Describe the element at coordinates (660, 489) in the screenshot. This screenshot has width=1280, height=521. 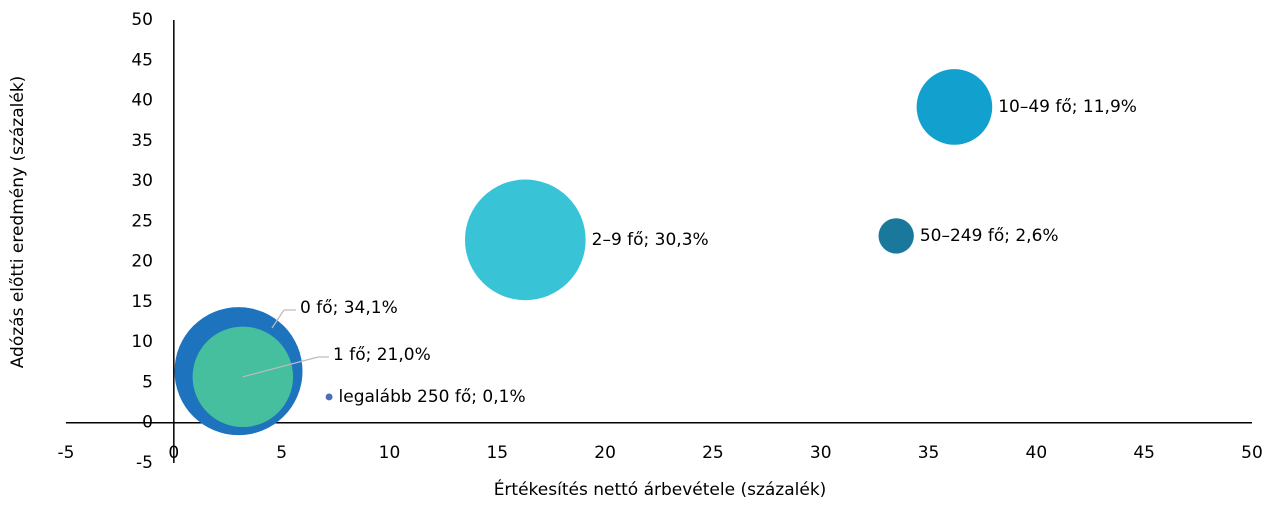
I see `x-axis-title: Értékesítés nettó árbevétele (százalék)` at that location.